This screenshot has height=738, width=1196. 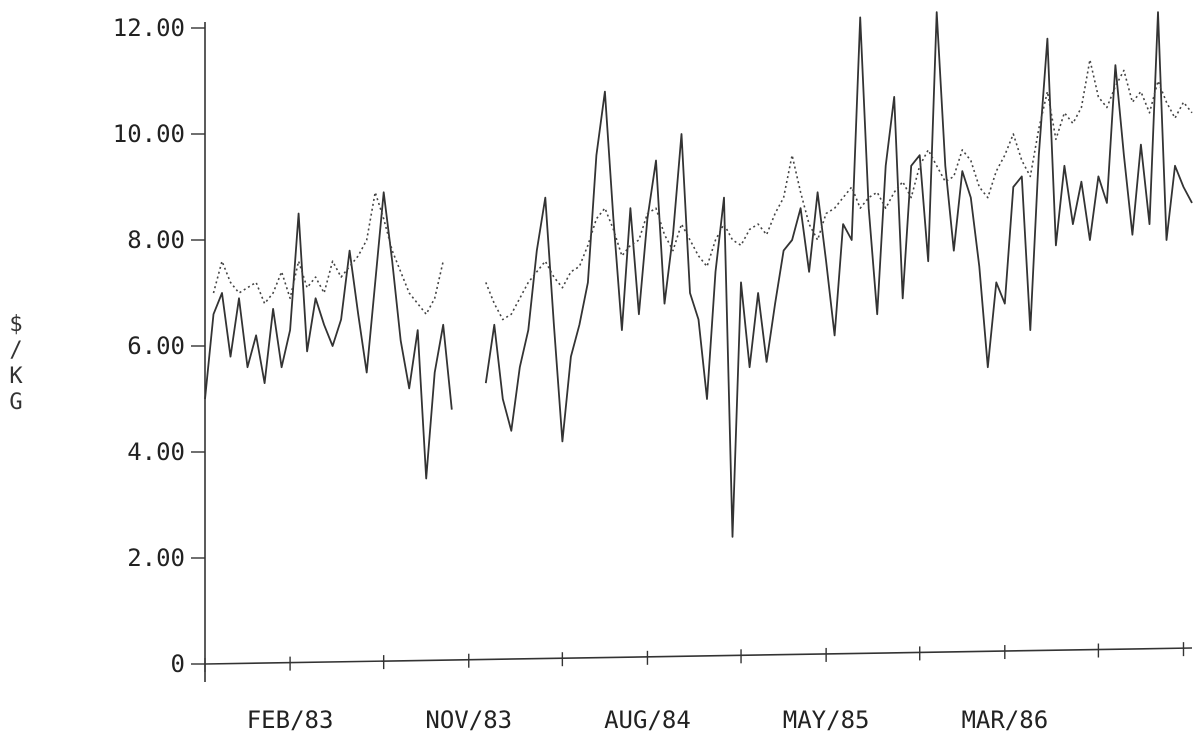 What do you see at coordinates (156, 558) in the screenshot?
I see `y-tick-label: 2.00` at bounding box center [156, 558].